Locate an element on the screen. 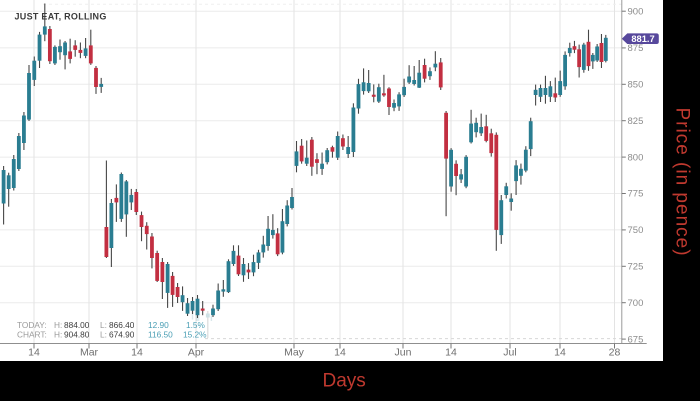 This screenshot has width=700, height=401. svg-text: Jul is located at coordinates (509, 353).